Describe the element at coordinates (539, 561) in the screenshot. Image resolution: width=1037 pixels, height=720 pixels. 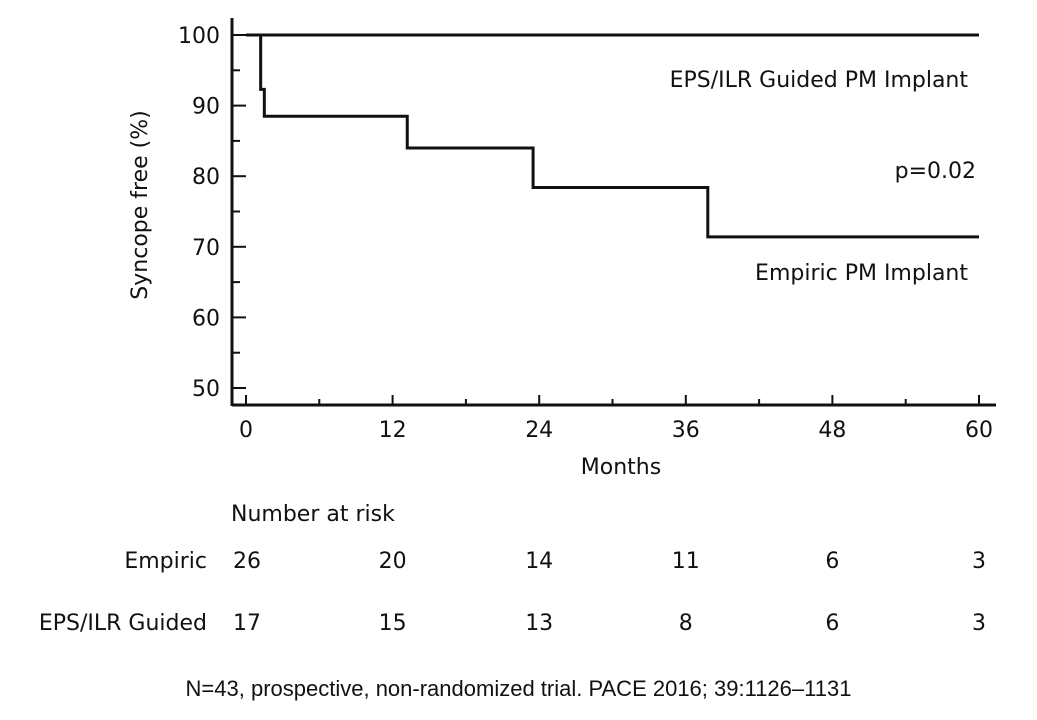
I see `risk-cell: 14` at that location.